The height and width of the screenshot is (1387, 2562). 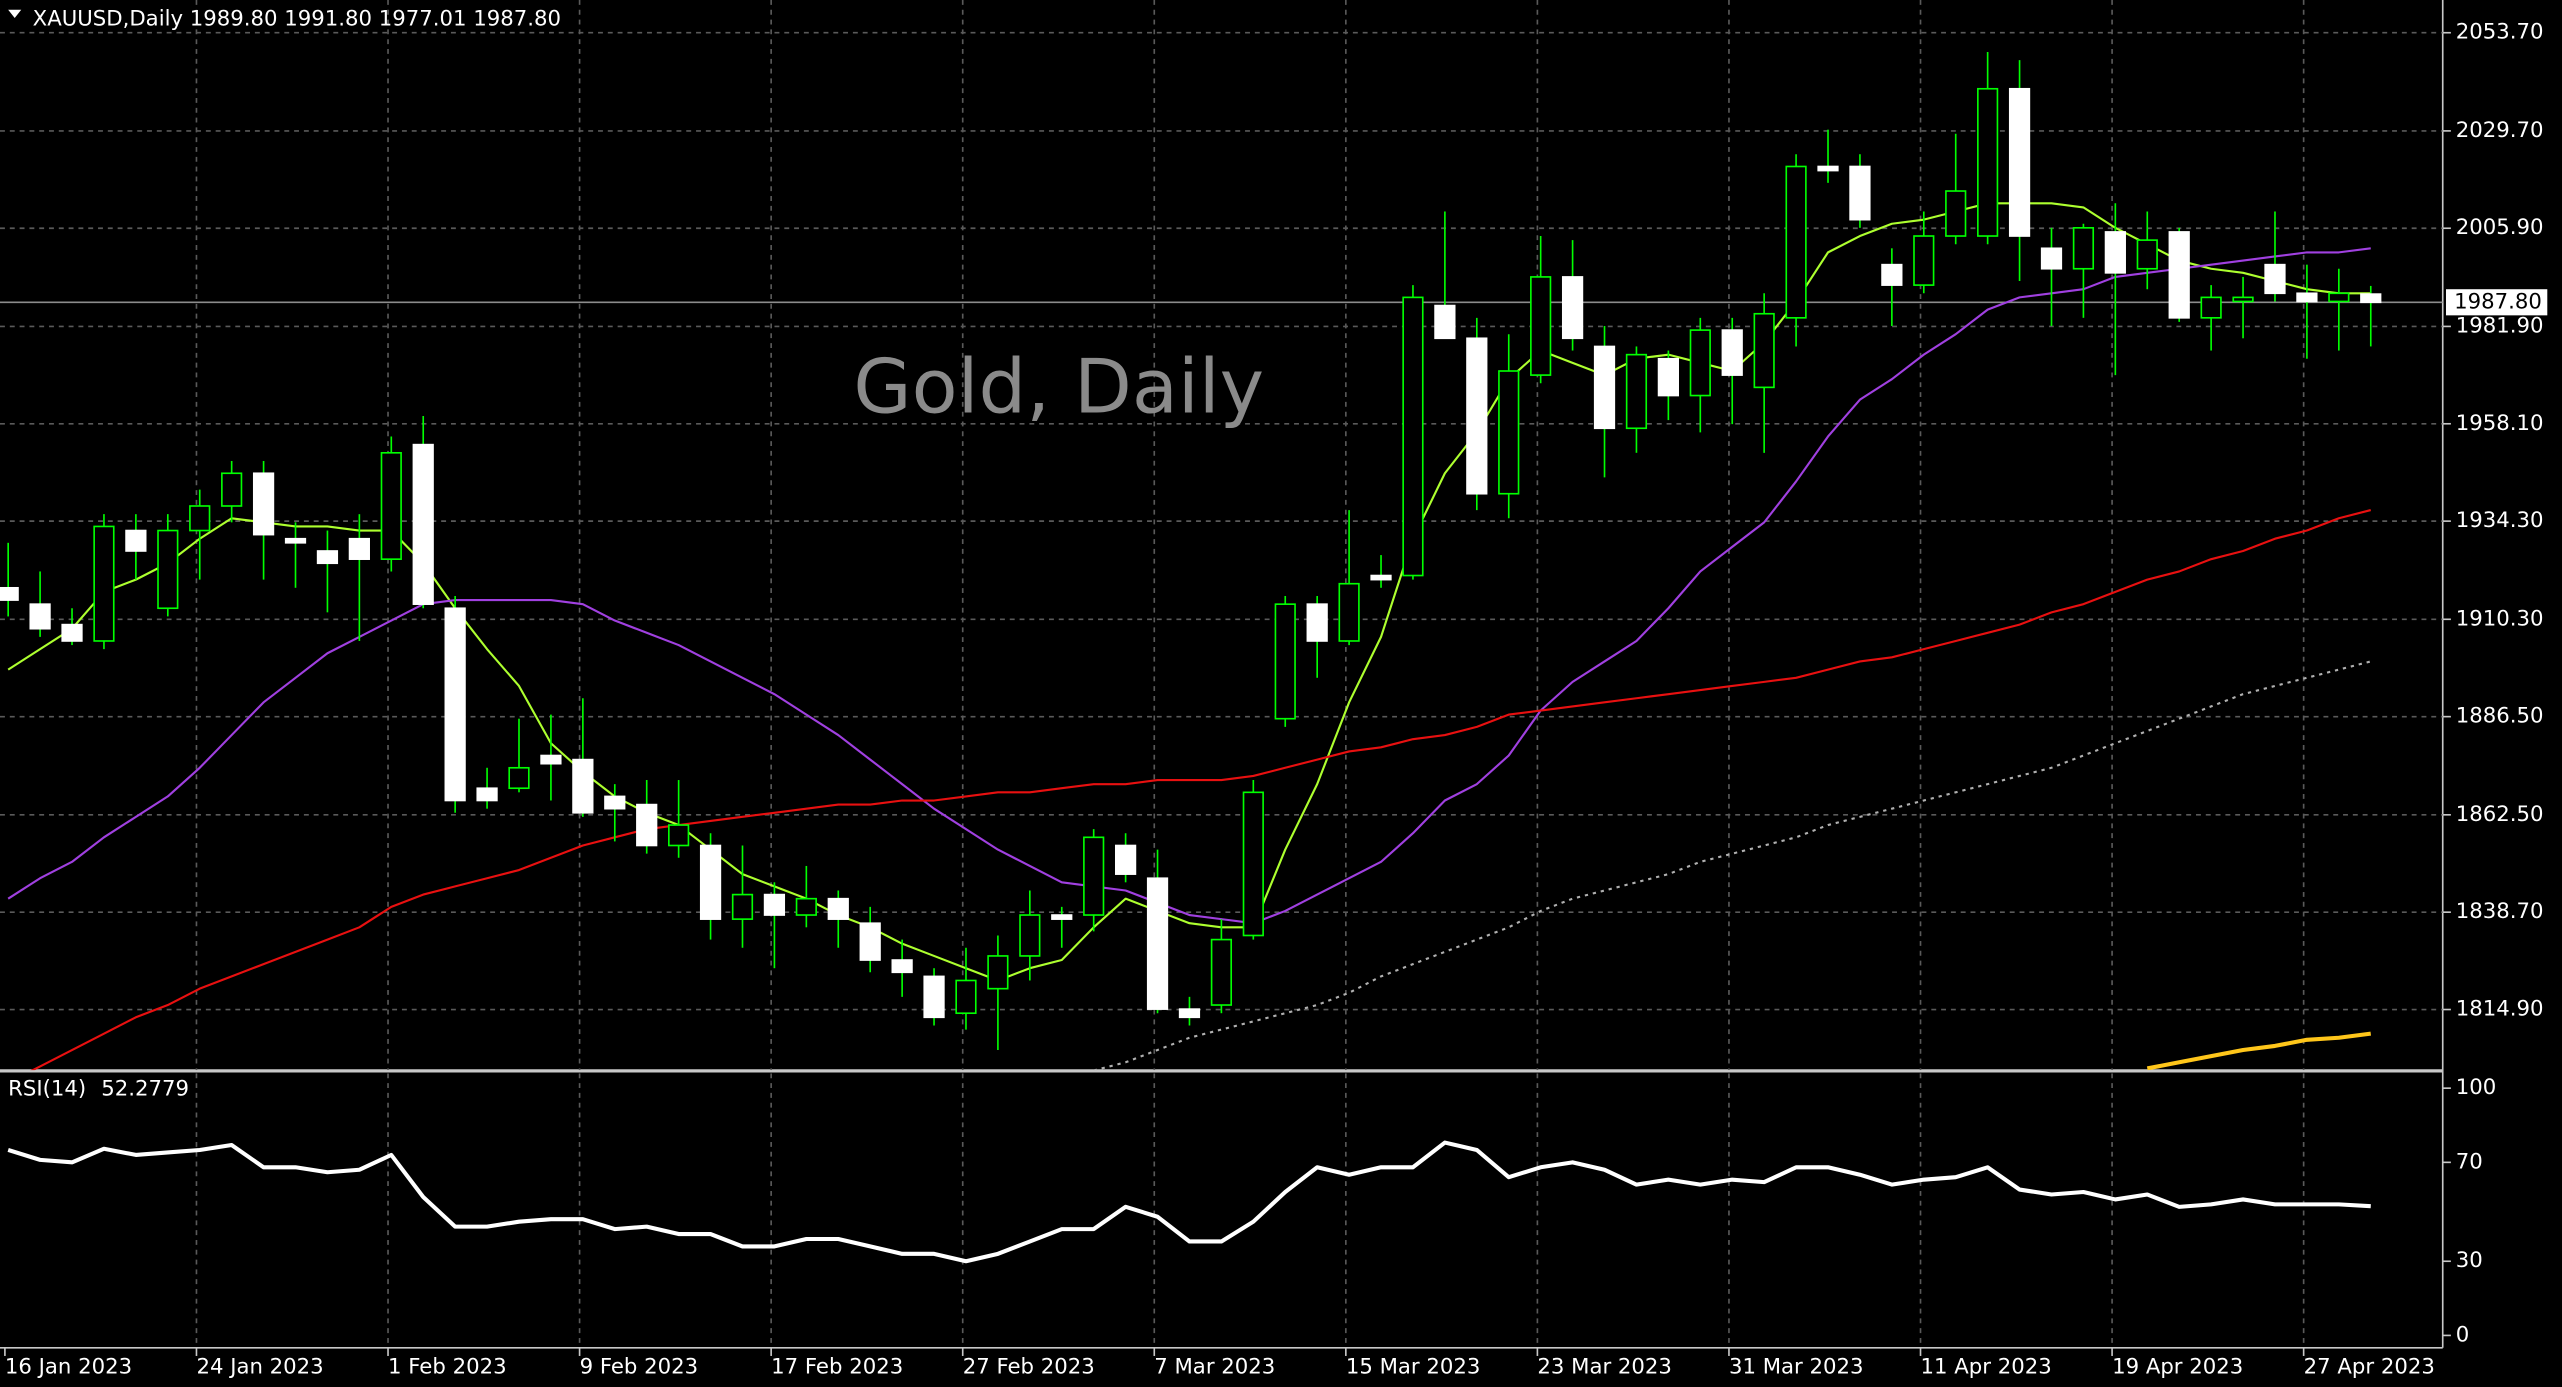 I want to click on y-tick-label: 0, so click(x=2463, y=1334).